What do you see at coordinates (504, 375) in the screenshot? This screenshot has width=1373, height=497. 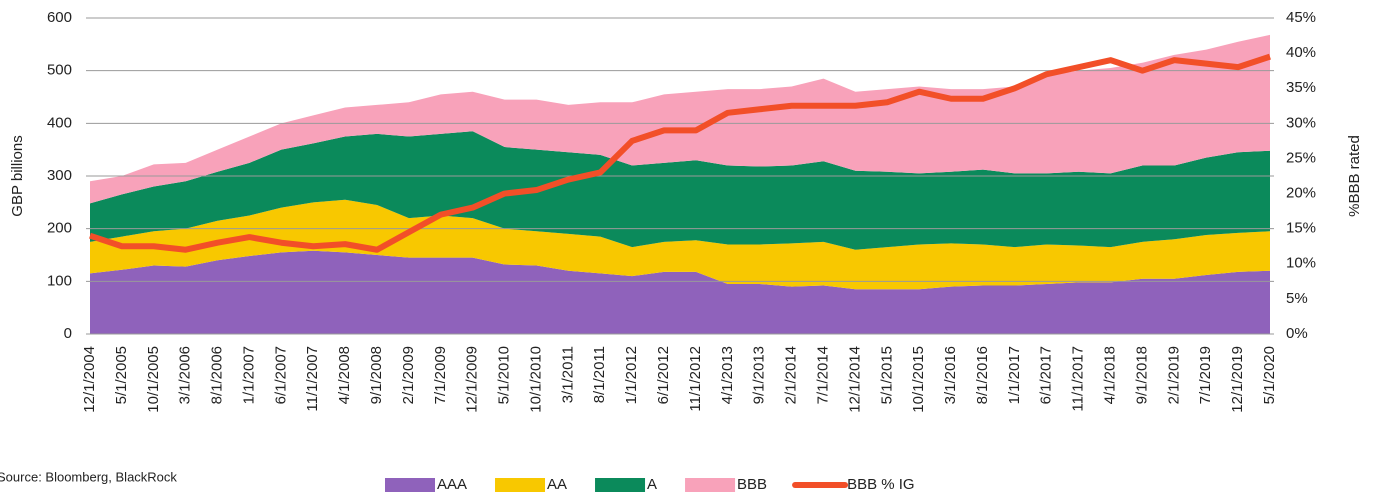 I see `x-tick-label: 5/1/2010` at bounding box center [504, 375].